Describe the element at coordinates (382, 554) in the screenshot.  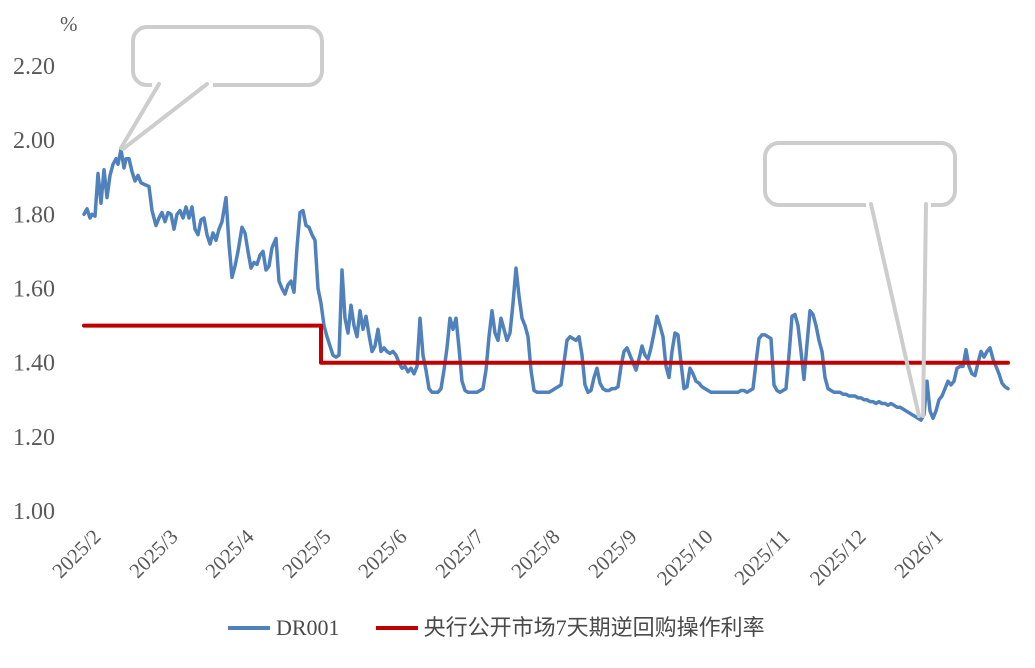
I see `x-axis-tick-label: 2025/6` at that location.